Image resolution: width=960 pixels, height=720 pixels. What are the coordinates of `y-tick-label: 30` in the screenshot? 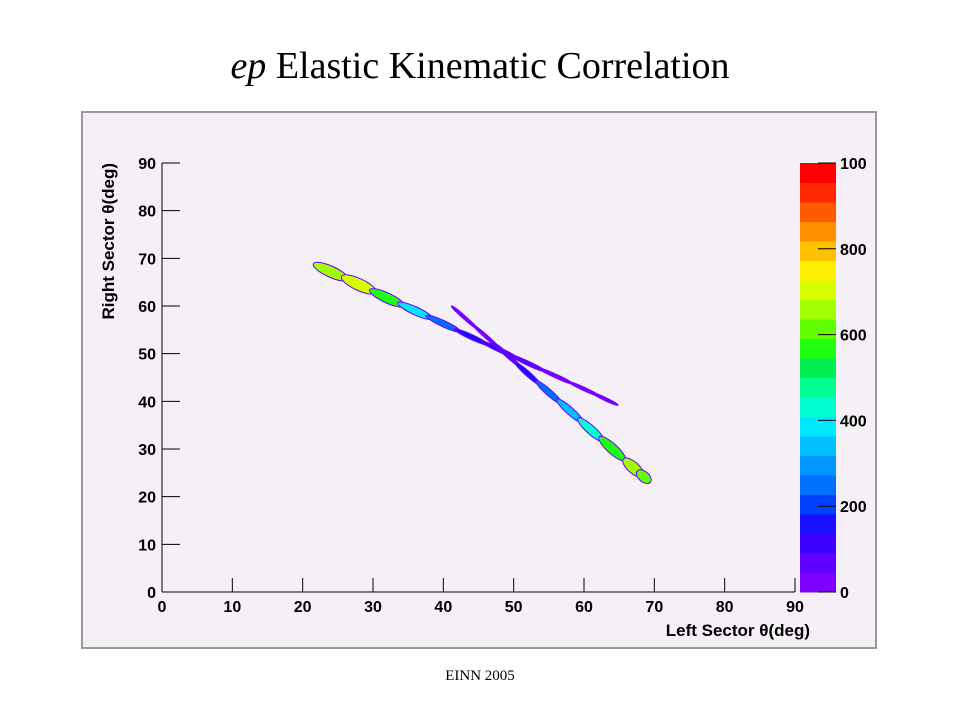 It's located at (147, 450).